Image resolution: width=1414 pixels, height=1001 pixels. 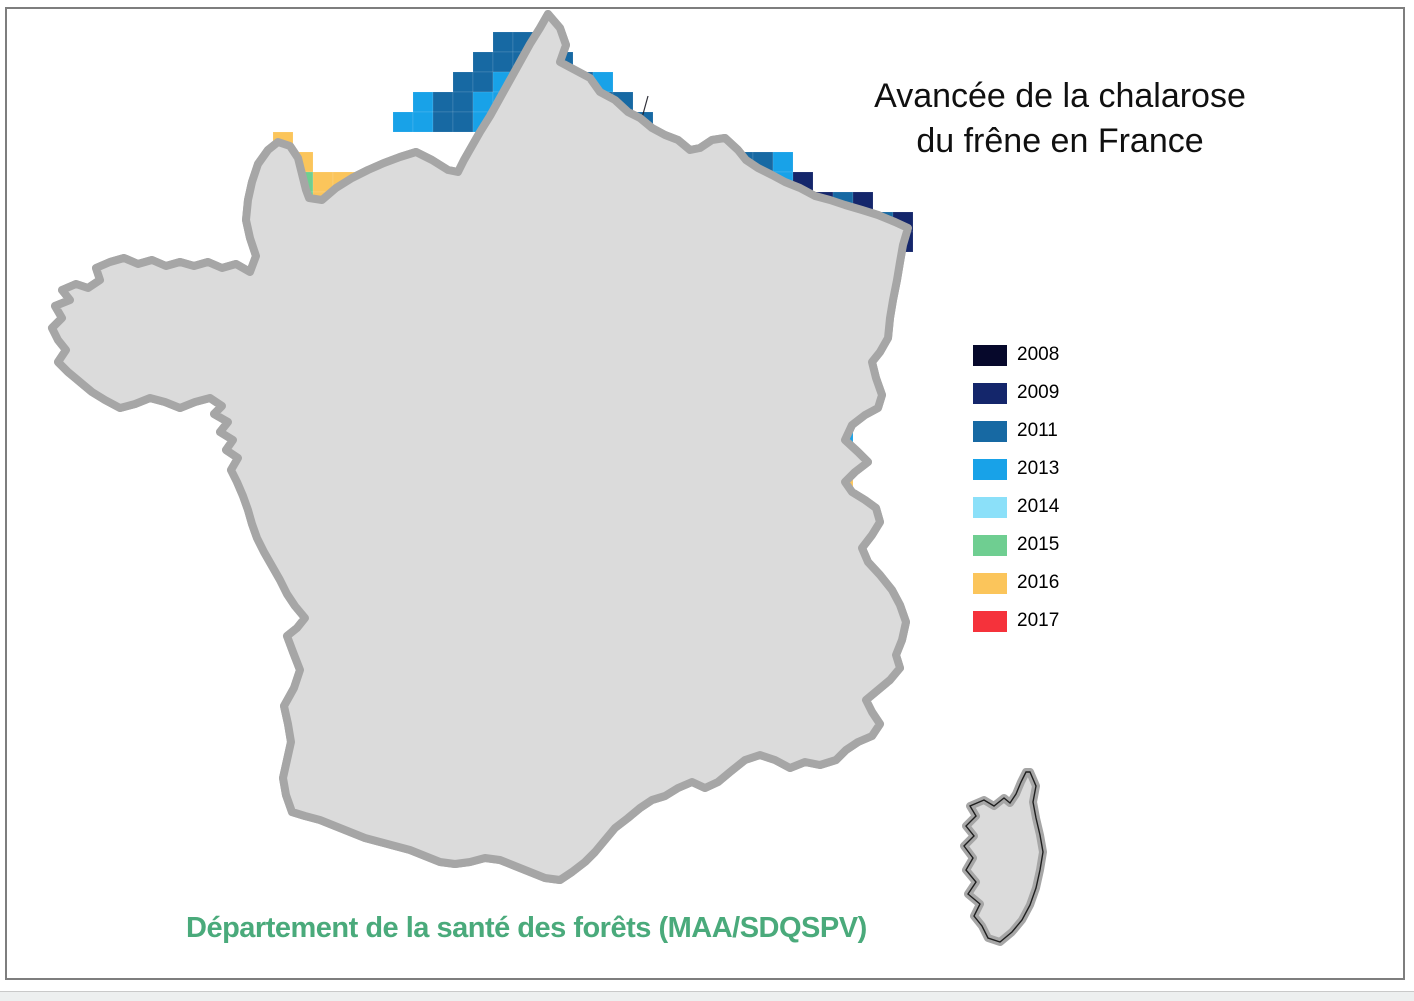 I want to click on corsica-coastline, so click(x=1003, y=857).